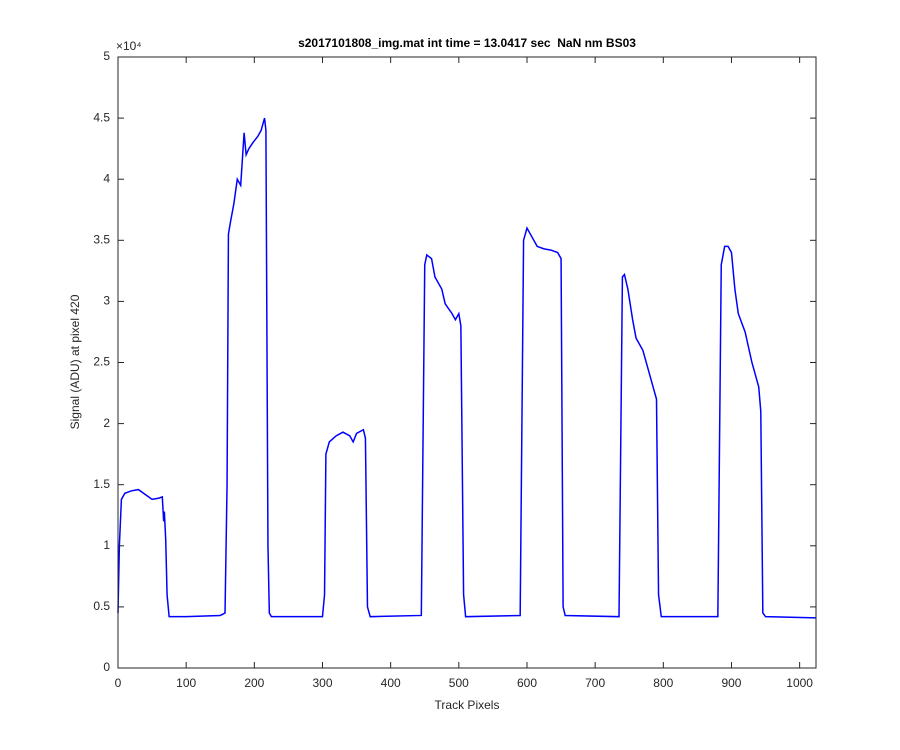 This screenshot has height=750, width=900. Describe the element at coordinates (186, 683) in the screenshot. I see `x-tick-label: 100` at that location.